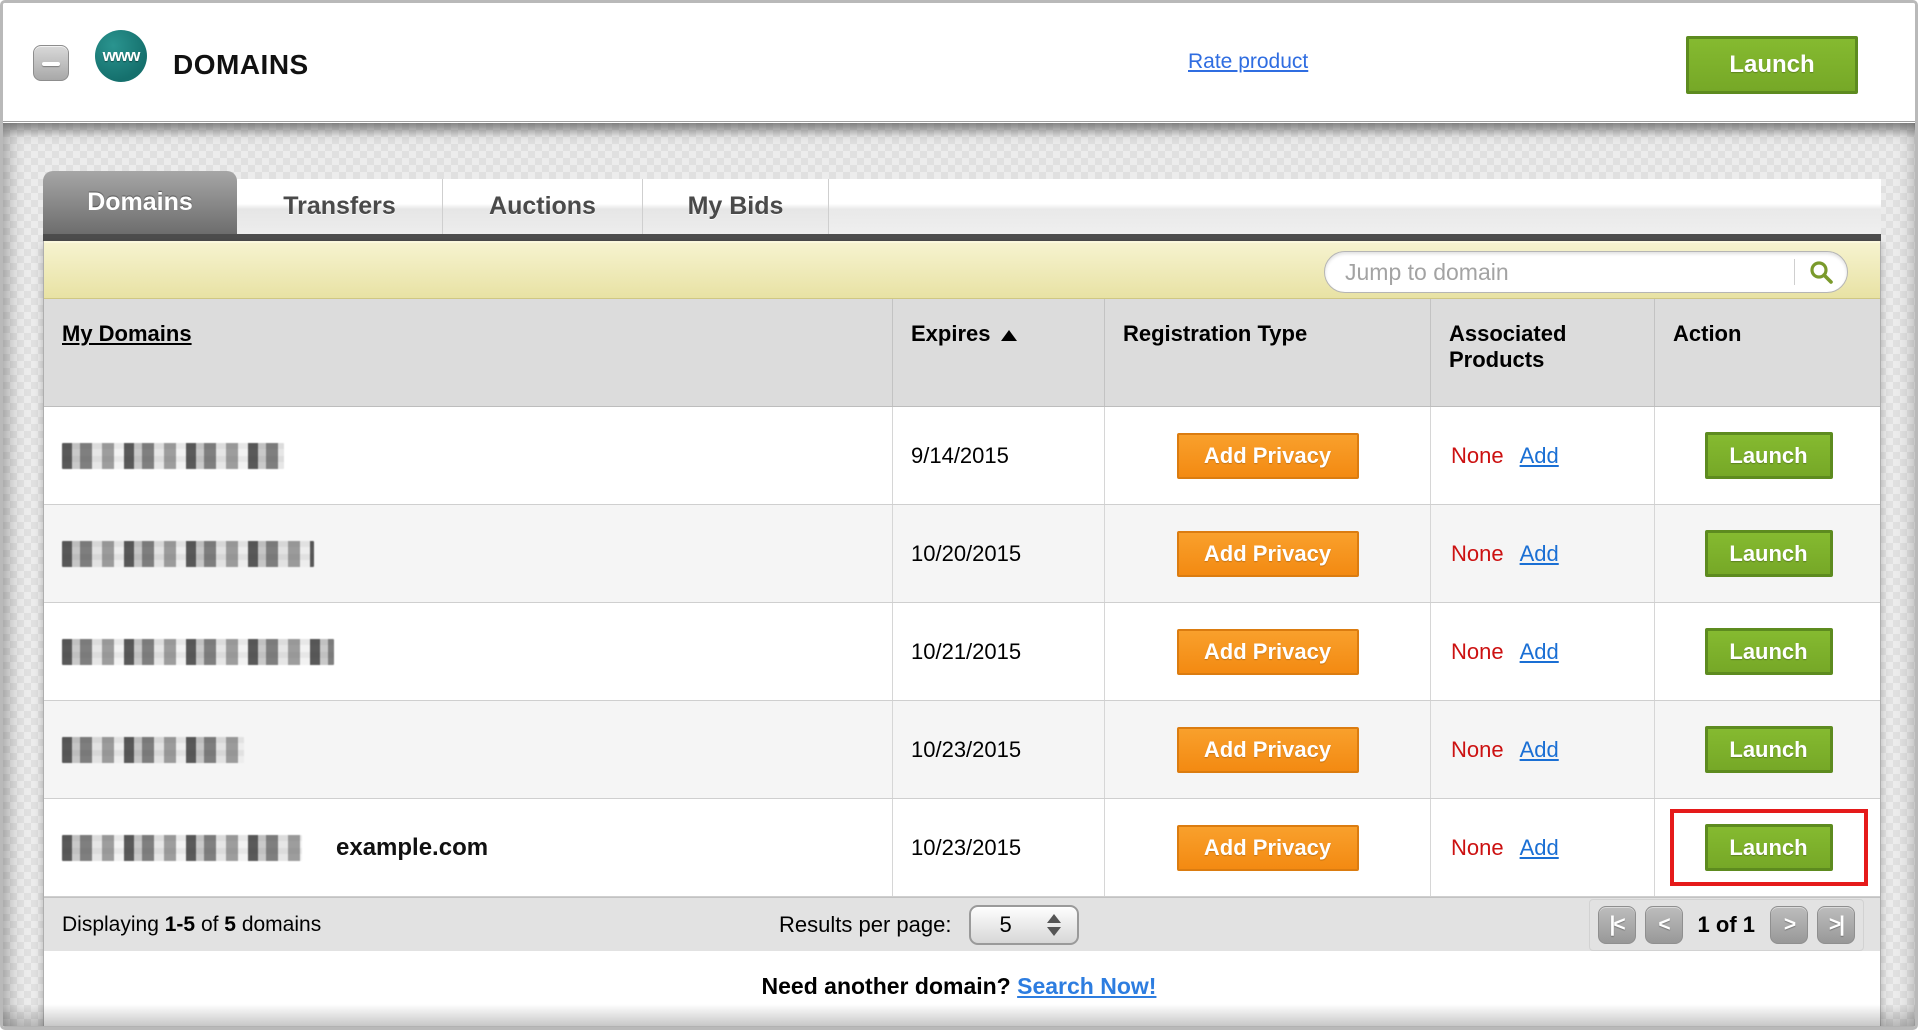  Describe the element at coordinates (51, 63) in the screenshot. I see `collapse-button` at that location.